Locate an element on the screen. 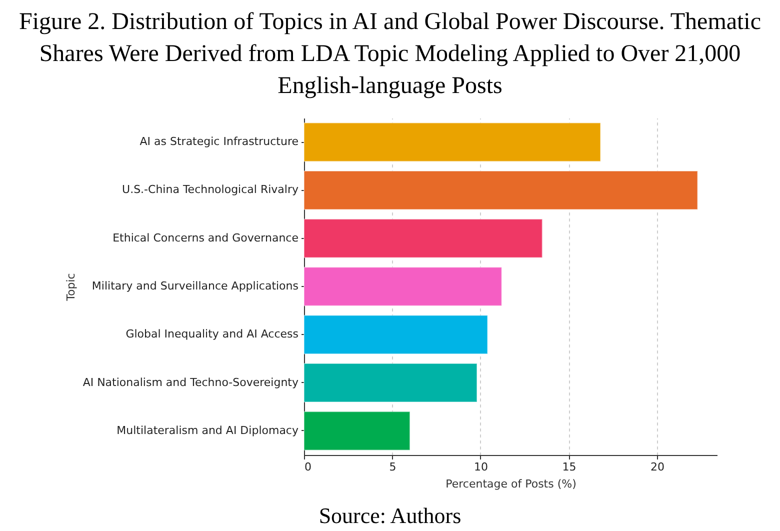 Image resolution: width=780 pixels, height=531 pixels. x-tick-label: 15 is located at coordinates (569, 467).